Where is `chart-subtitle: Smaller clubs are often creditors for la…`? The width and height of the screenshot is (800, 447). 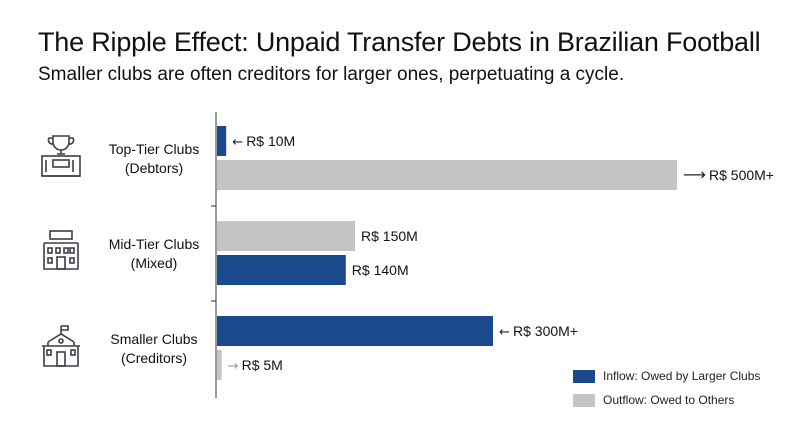 chart-subtitle: Smaller clubs are often creditors for la… is located at coordinates (331, 74).